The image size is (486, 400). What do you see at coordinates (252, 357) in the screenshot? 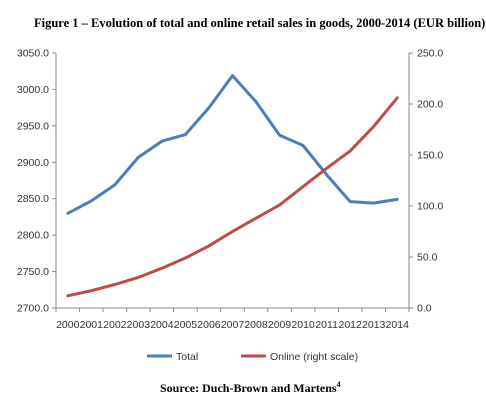
I see `legend: Total Online (right scale)` at bounding box center [252, 357].